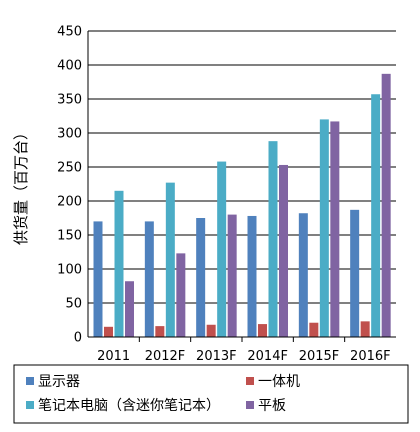 Image resolution: width=420 pixels, height=432 pixels. Describe the element at coordinates (216, 356) in the screenshot. I see `x-tick-label: 2013F` at that location.